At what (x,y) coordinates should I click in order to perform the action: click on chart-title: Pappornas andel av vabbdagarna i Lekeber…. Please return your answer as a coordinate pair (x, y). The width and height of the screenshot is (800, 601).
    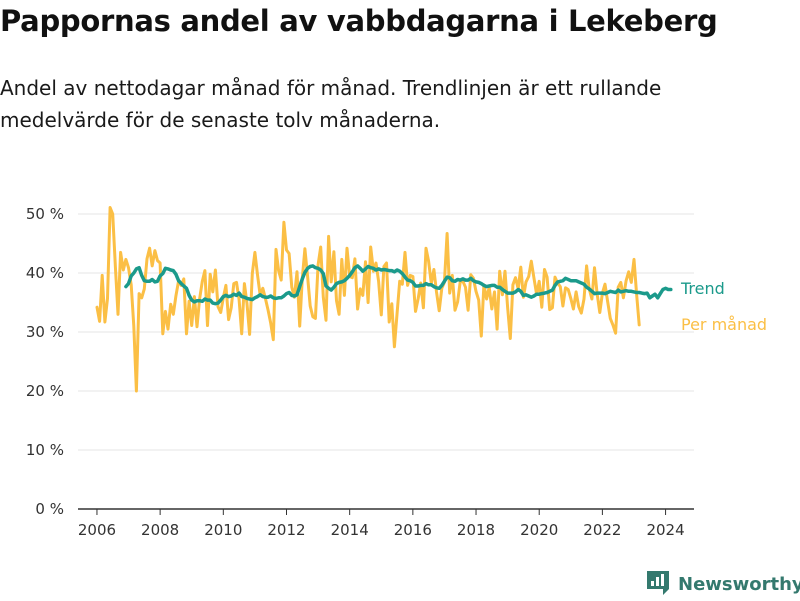
    Looking at the image, I should click on (359, 21).